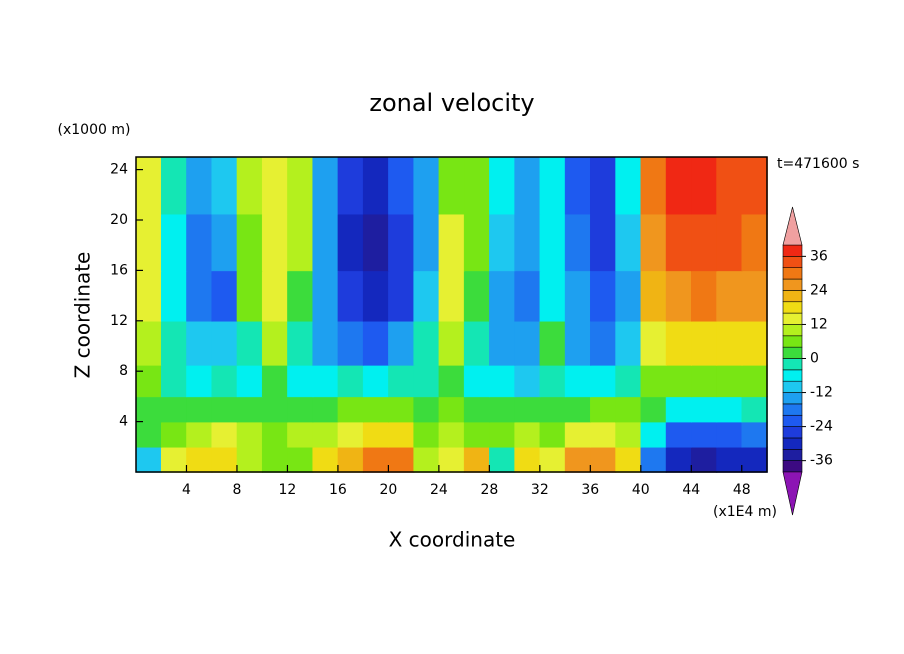 This screenshot has height=654, width=904. What do you see at coordinates (821, 461) in the screenshot?
I see `colorbar-tick-label: -36` at bounding box center [821, 461].